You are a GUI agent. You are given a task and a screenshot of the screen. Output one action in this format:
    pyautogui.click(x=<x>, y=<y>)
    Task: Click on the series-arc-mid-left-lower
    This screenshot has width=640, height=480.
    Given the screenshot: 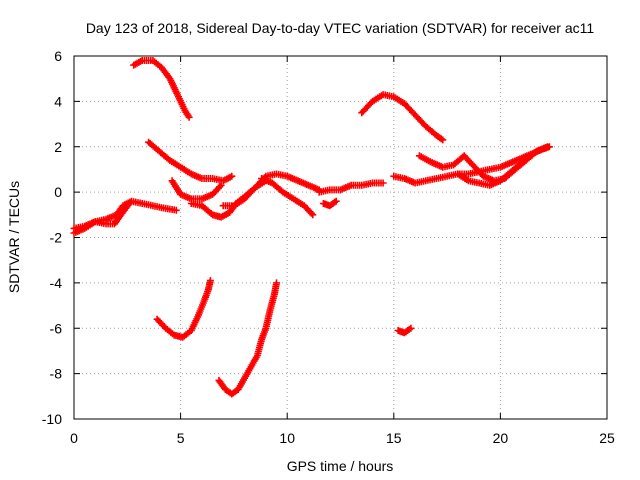 What is the action you would take?
    pyautogui.click(x=196, y=190)
    